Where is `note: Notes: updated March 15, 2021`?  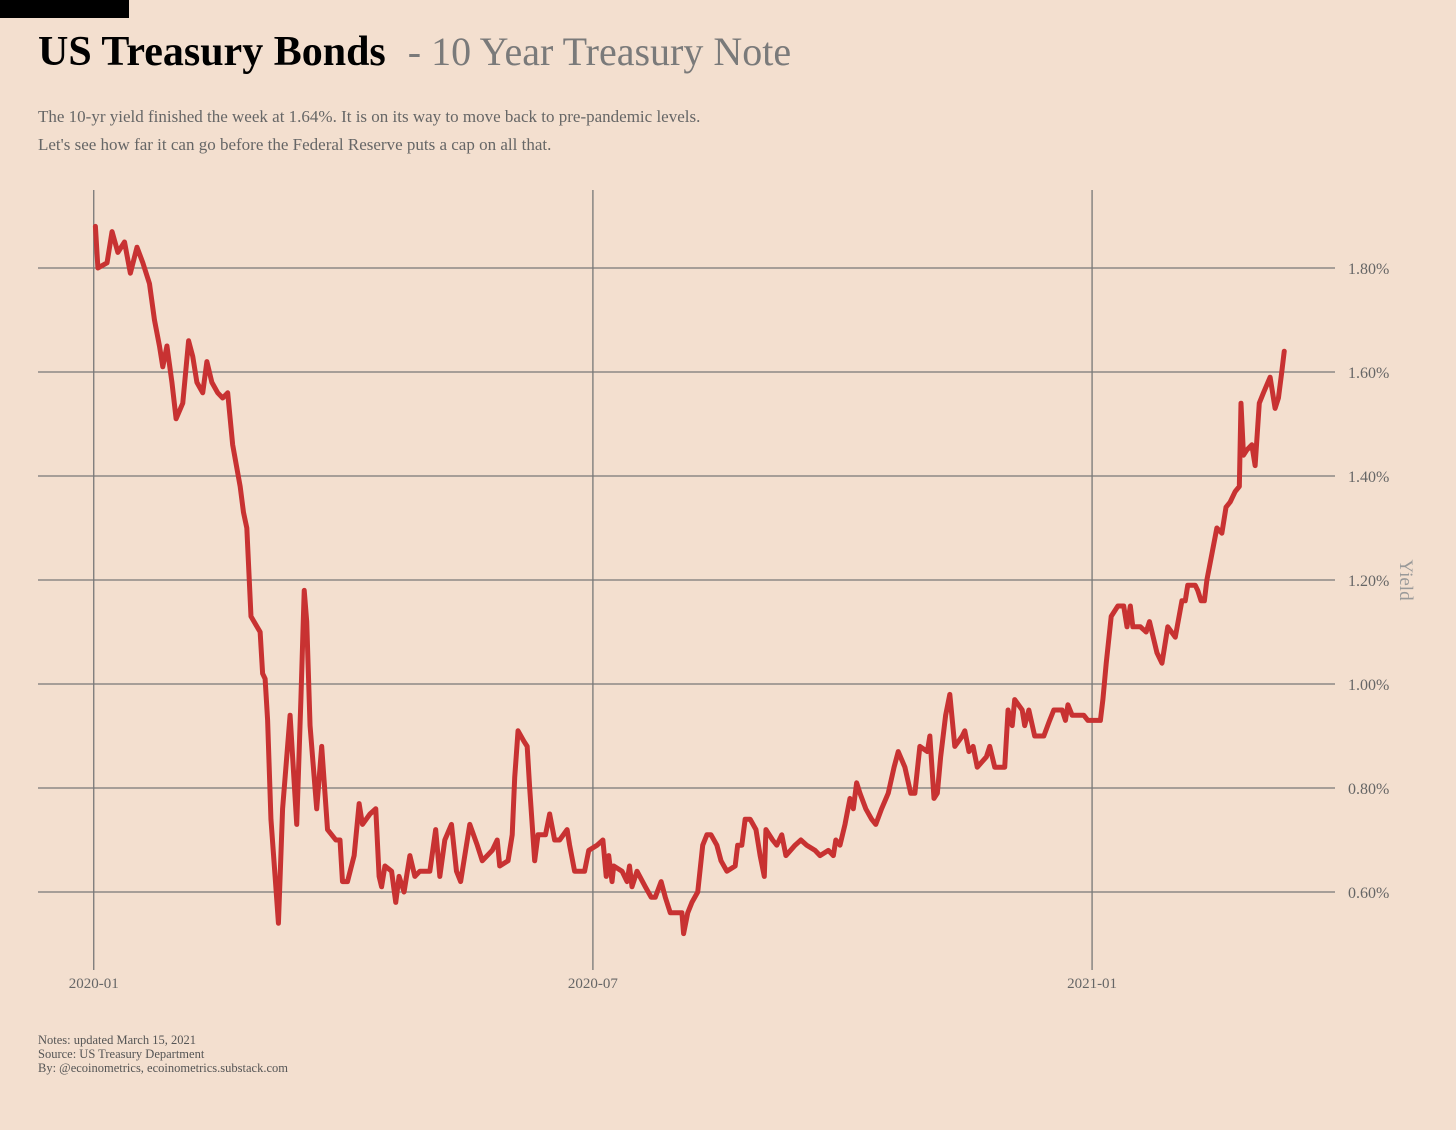
note: Notes: updated March 15, 2021 is located at coordinates (117, 1040).